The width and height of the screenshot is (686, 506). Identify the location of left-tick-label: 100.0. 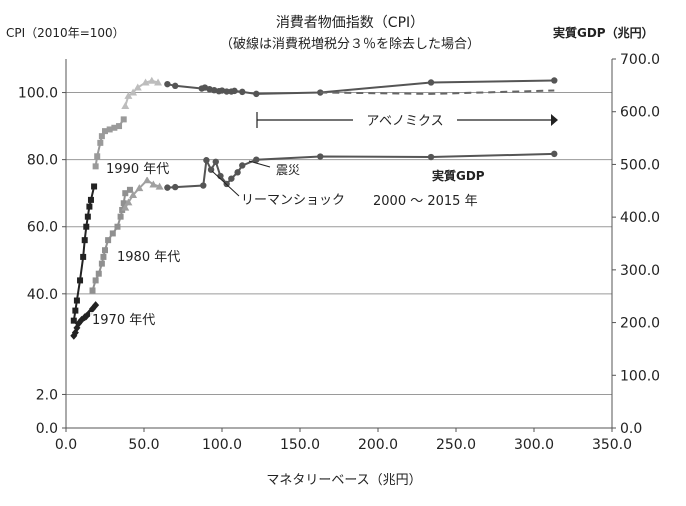
(38, 94).